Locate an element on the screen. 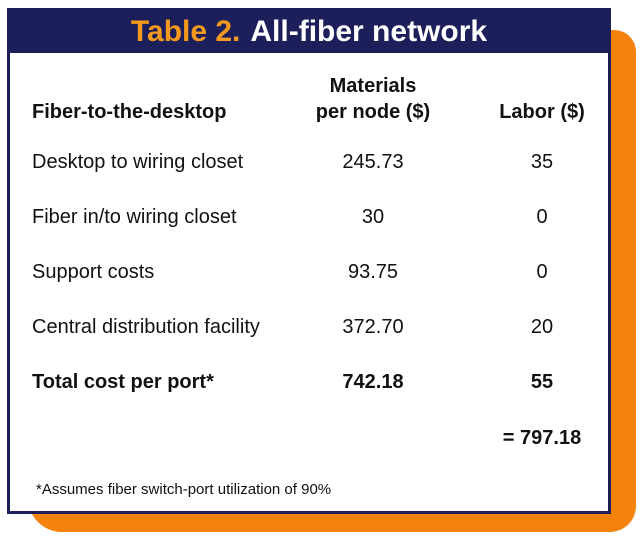 The height and width of the screenshot is (540, 640). row-materials: 93.75 is located at coordinates (373, 272).